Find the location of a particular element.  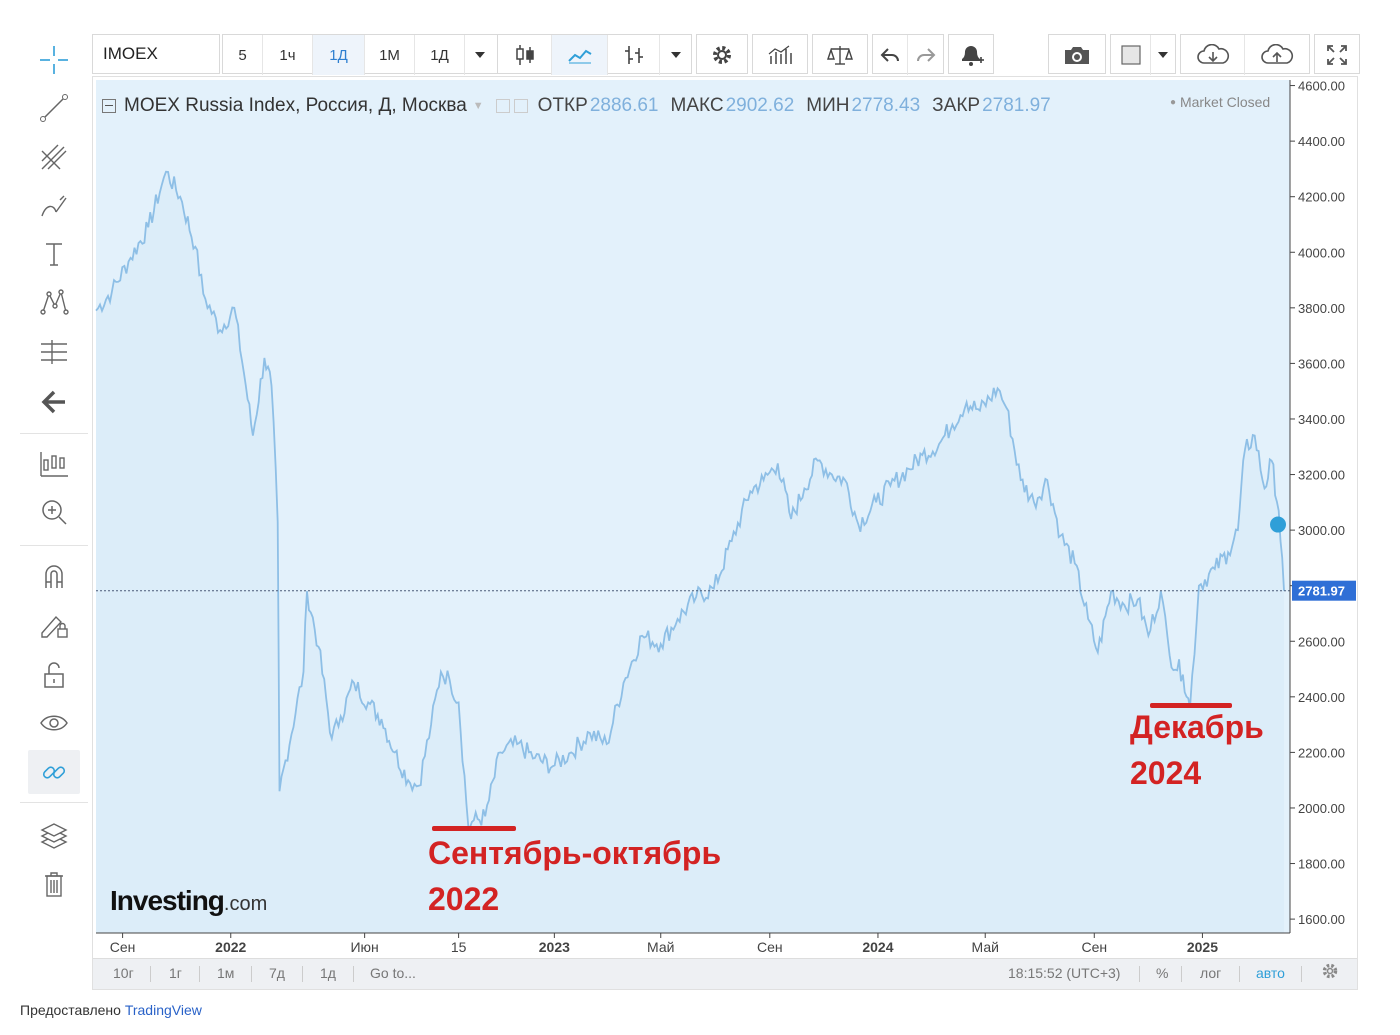

arrow-left-icon is located at coordinates (54, 402).